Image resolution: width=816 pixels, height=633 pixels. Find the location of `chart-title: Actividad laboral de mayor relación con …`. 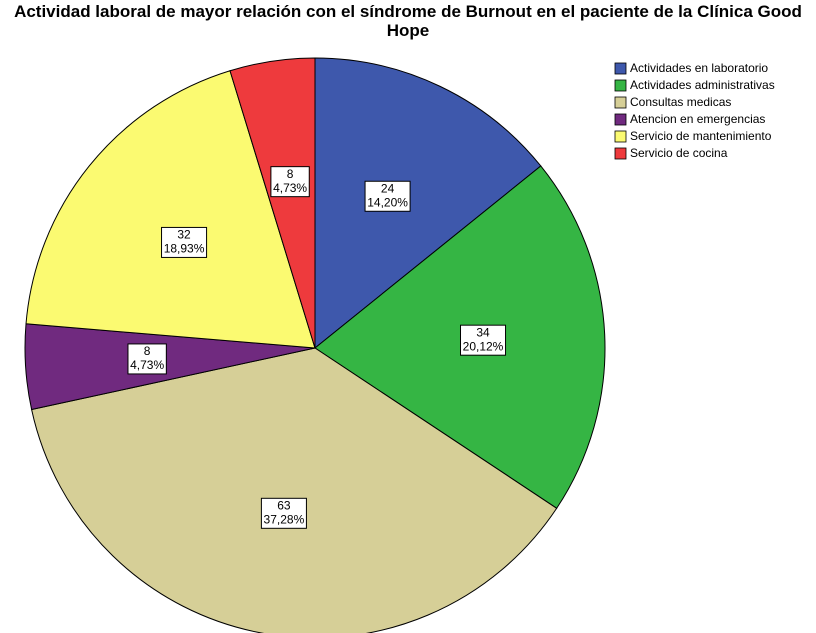

chart-title: Actividad laboral de mayor relación con … is located at coordinates (408, 21).